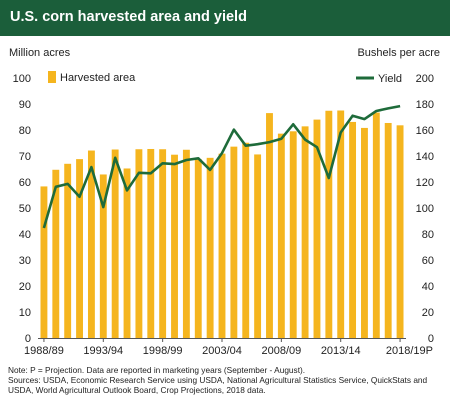  I want to click on y-left-tick-label: 80, so click(25, 131).